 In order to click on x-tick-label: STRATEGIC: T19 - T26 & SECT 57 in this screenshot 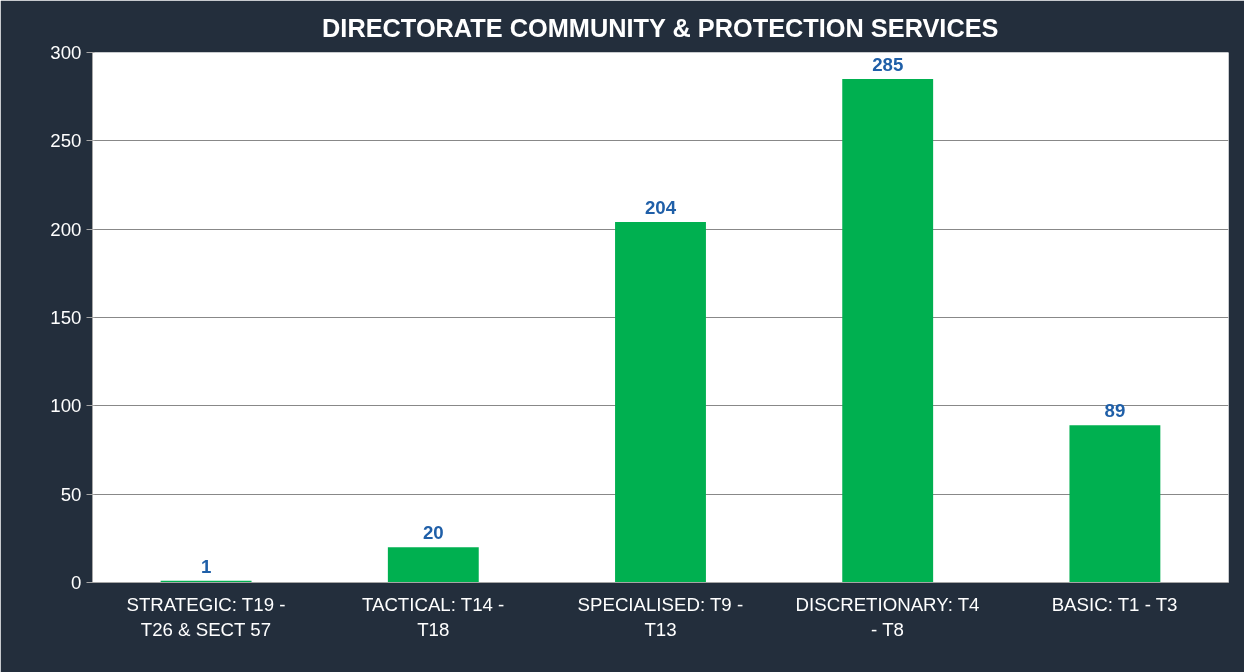, I will do `click(206, 616)`.